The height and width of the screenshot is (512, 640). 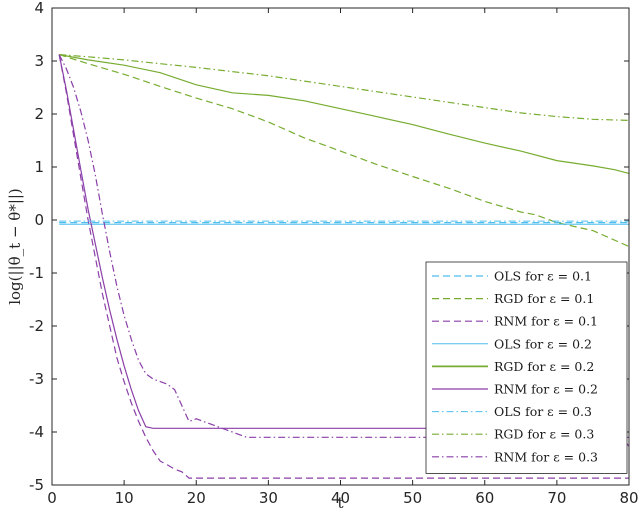 I want to click on y-tick-label: 3, so click(x=39, y=61).